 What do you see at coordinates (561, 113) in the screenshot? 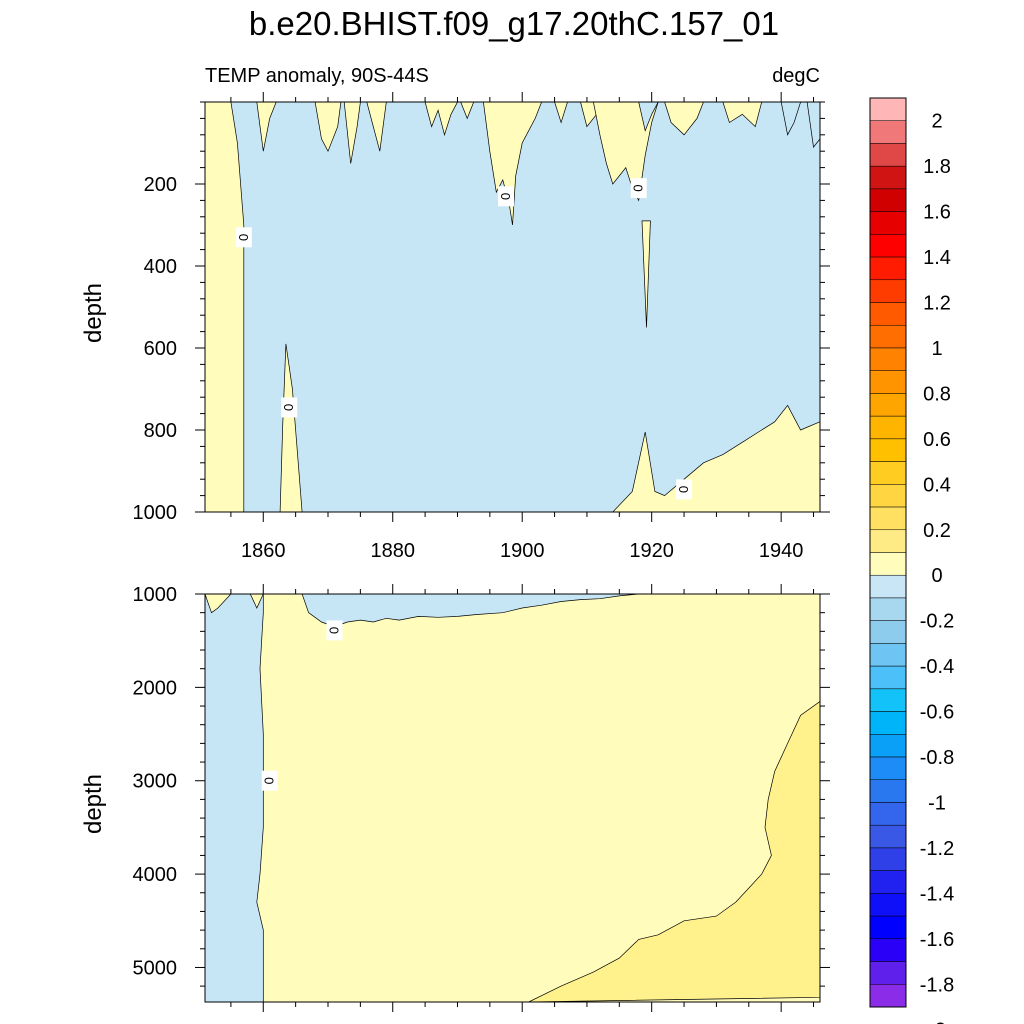
I see `positive-region-surface-1906` at bounding box center [561, 113].